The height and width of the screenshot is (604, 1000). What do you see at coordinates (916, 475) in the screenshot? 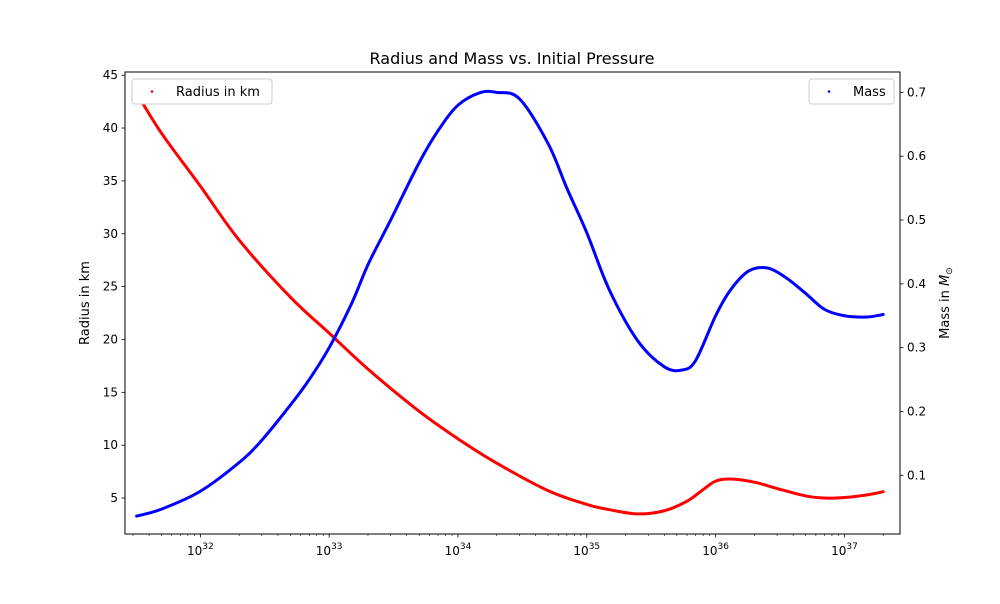
I see `right-y-tick-label: 0.1` at bounding box center [916, 475].